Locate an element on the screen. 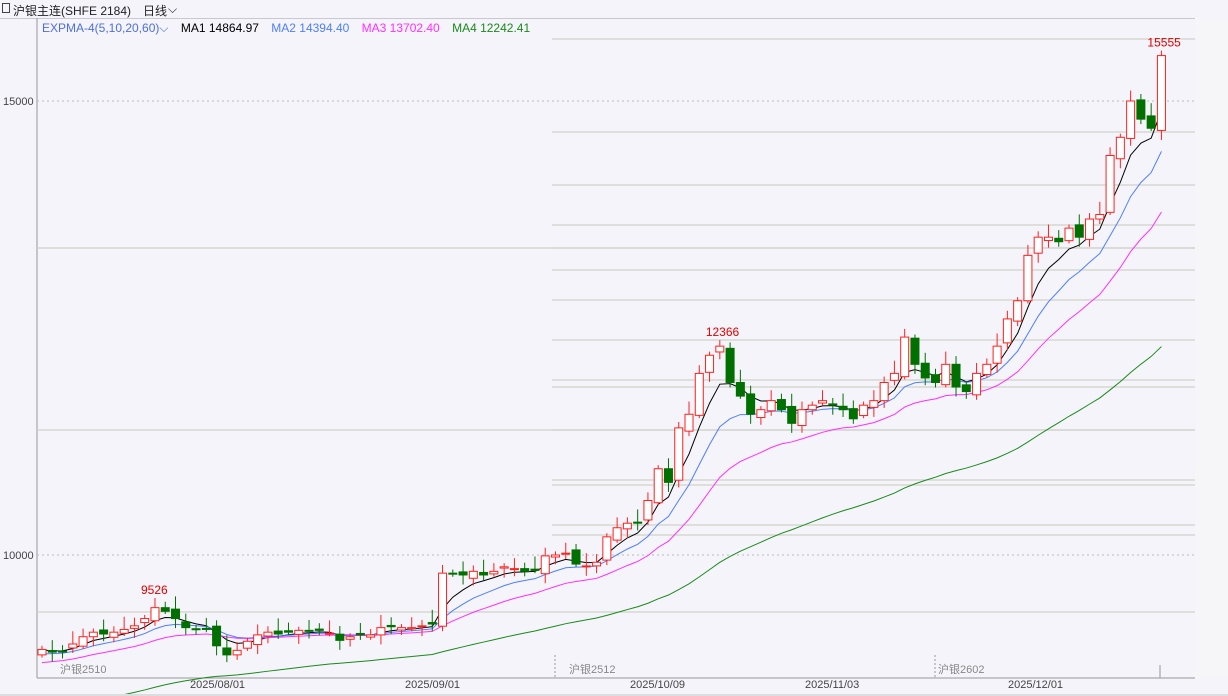  window-icon is located at coordinates (6, 8).